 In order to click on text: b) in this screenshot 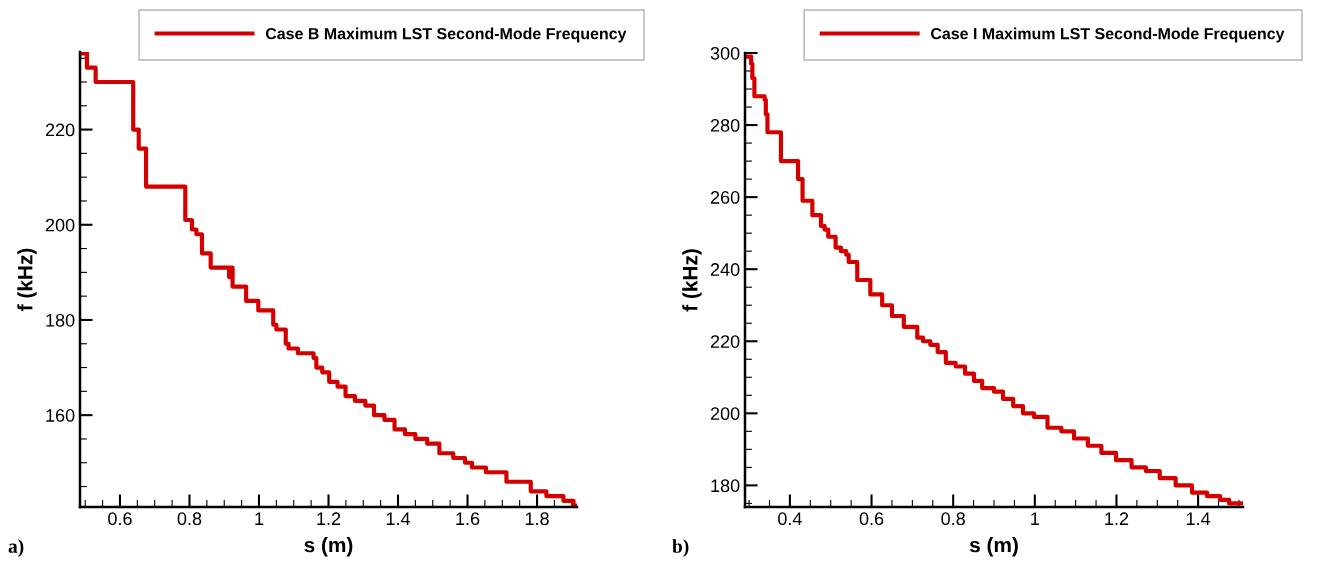, I will do `click(680, 548)`.